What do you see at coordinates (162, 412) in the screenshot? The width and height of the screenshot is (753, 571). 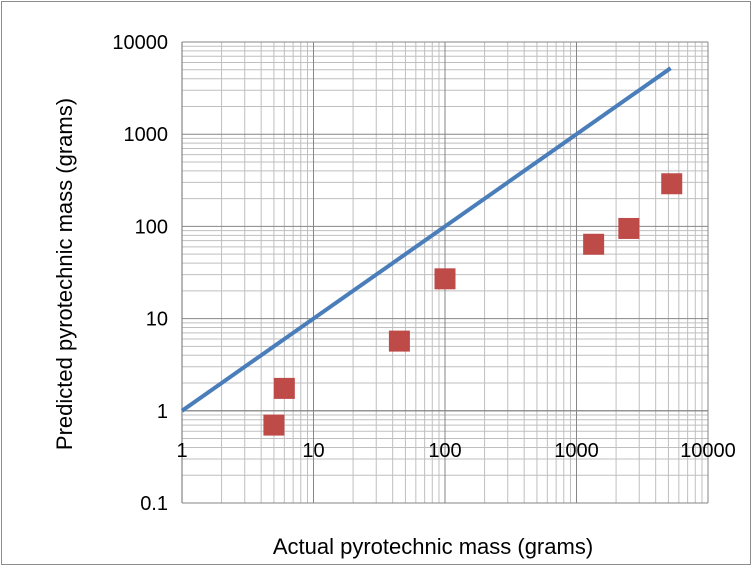 I see `y-tick-label: 1` at bounding box center [162, 412].